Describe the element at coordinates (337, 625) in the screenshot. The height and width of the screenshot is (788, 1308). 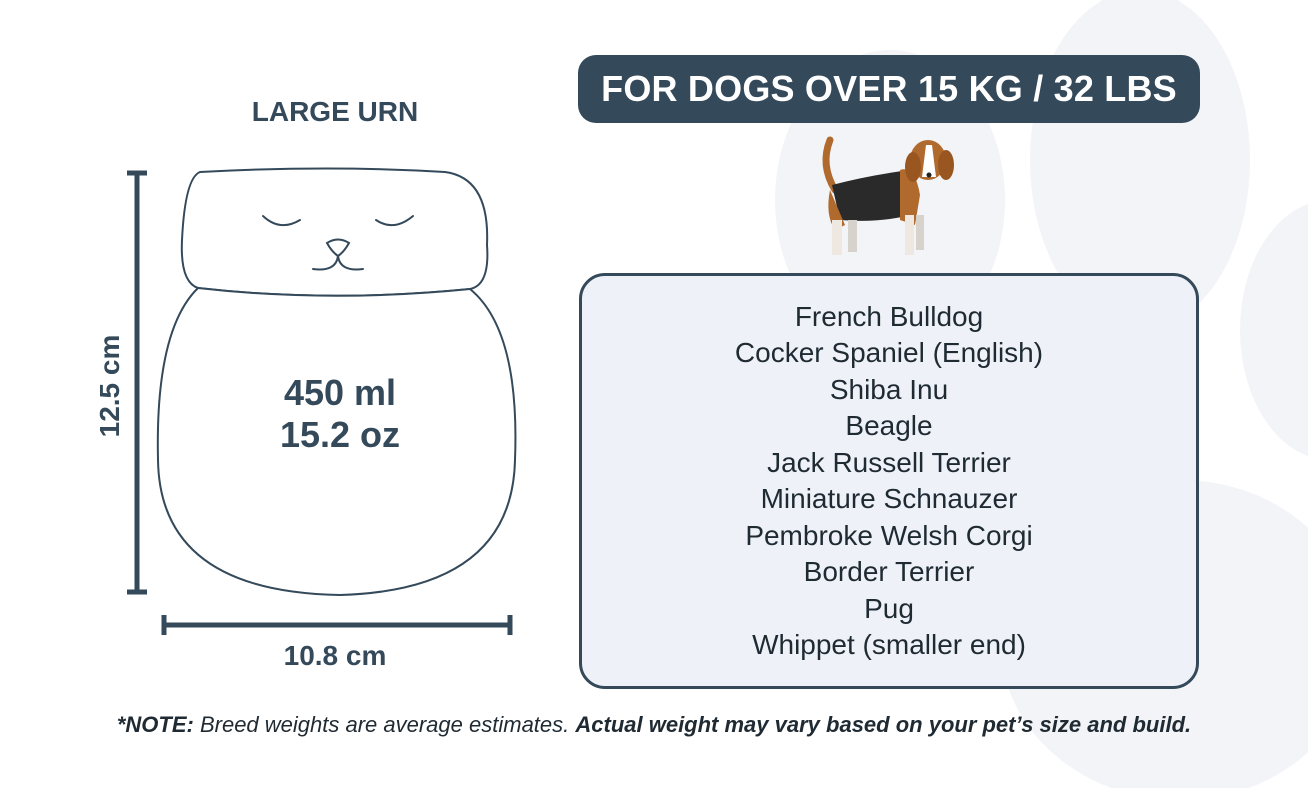
I see `width-dimension-line` at that location.